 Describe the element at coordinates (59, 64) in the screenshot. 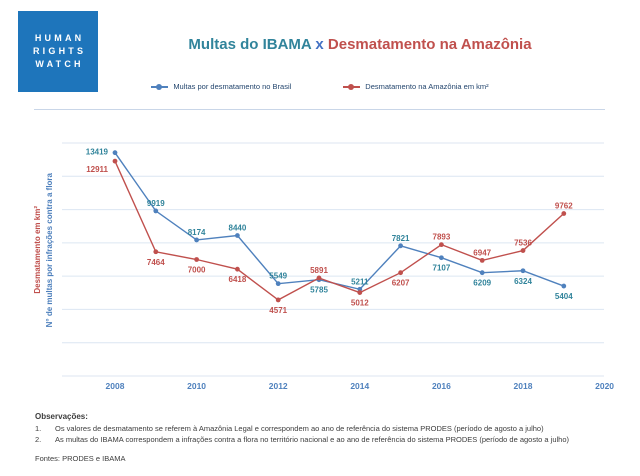

I see `logo-line: WATCH` at that location.